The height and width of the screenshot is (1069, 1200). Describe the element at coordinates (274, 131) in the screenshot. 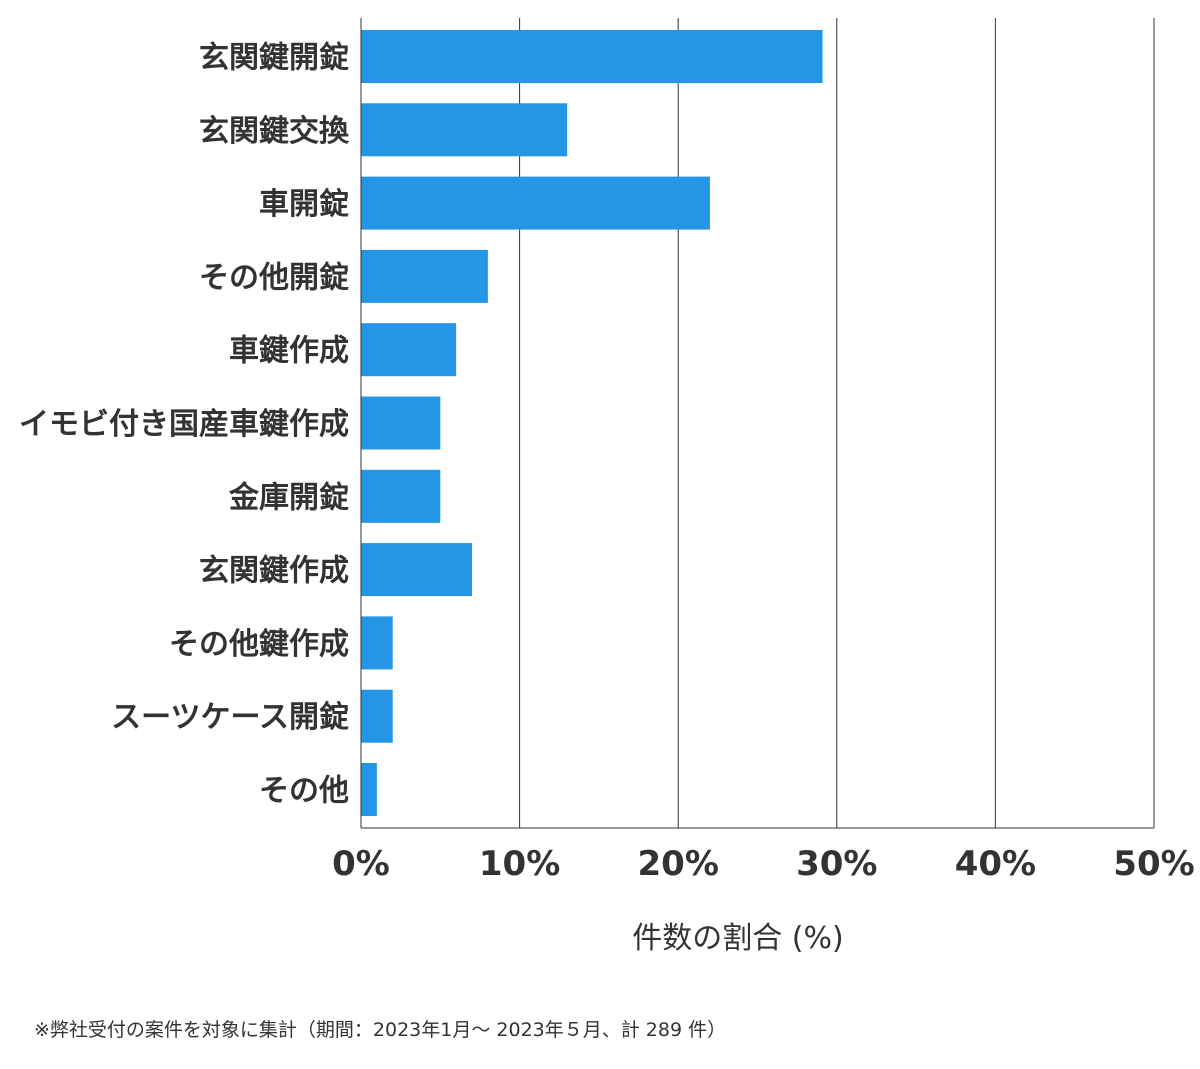

I see `category-label: 玄関鍵交換` at that location.